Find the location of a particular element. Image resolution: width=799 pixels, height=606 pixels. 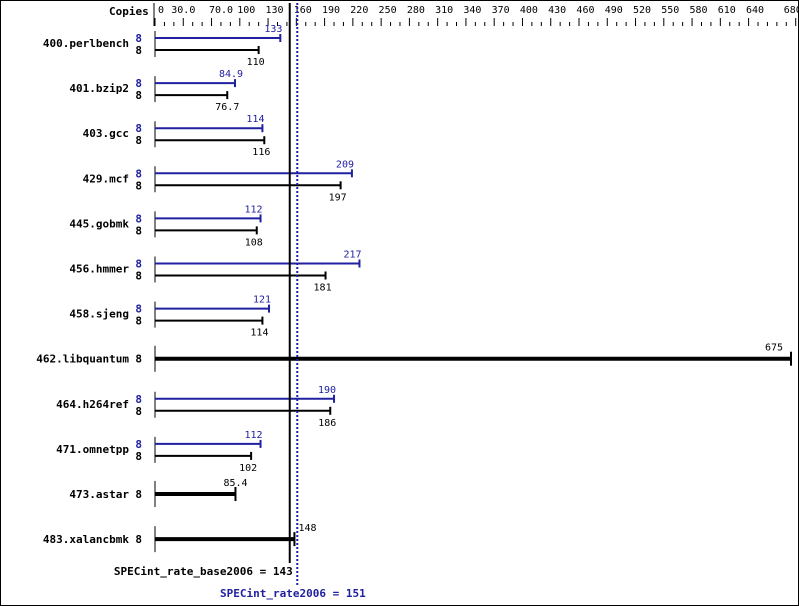

tick-label: 30.0 is located at coordinates (183, 10).